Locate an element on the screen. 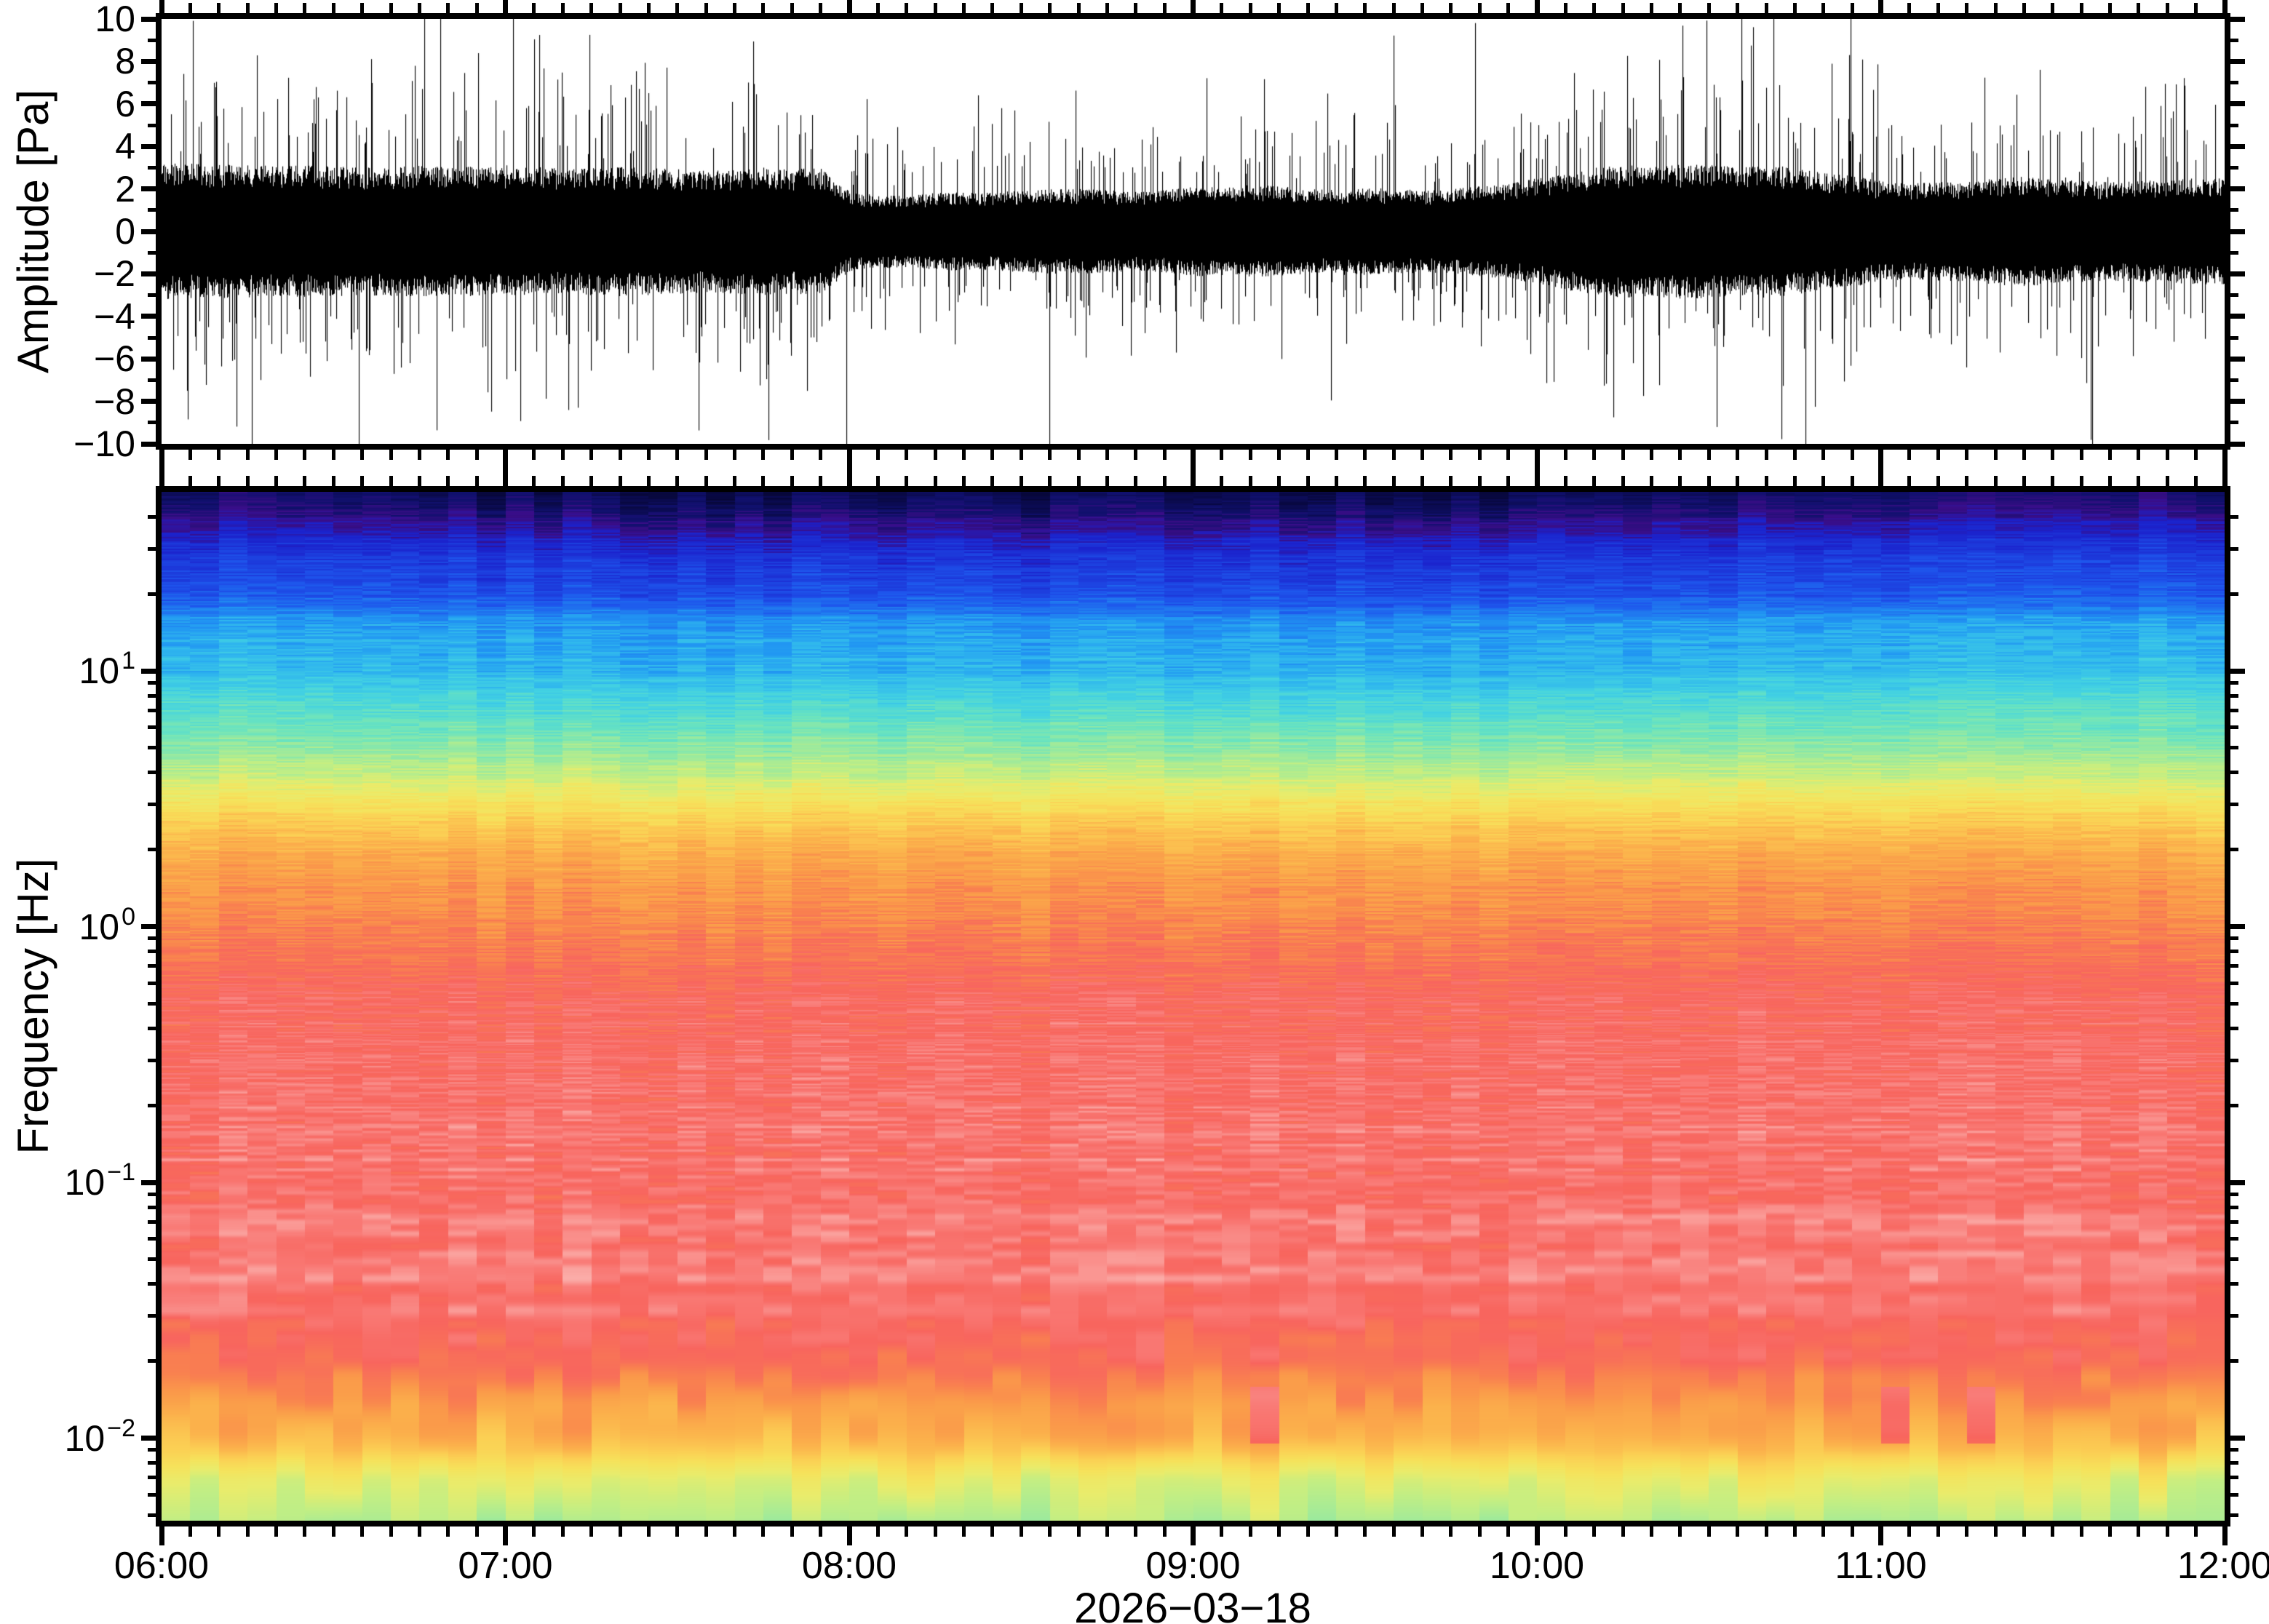 This screenshot has width=2269, height=1624. amplitude-tick-label: 4 is located at coordinates (125, 146).